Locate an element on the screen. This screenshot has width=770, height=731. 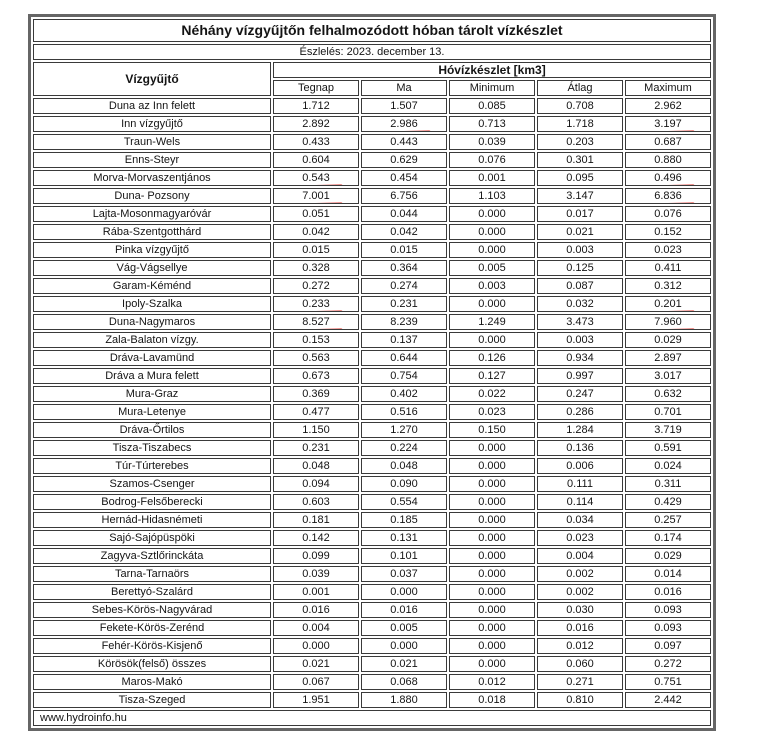
value-text: 0.629 is located at coordinates (404, 160).